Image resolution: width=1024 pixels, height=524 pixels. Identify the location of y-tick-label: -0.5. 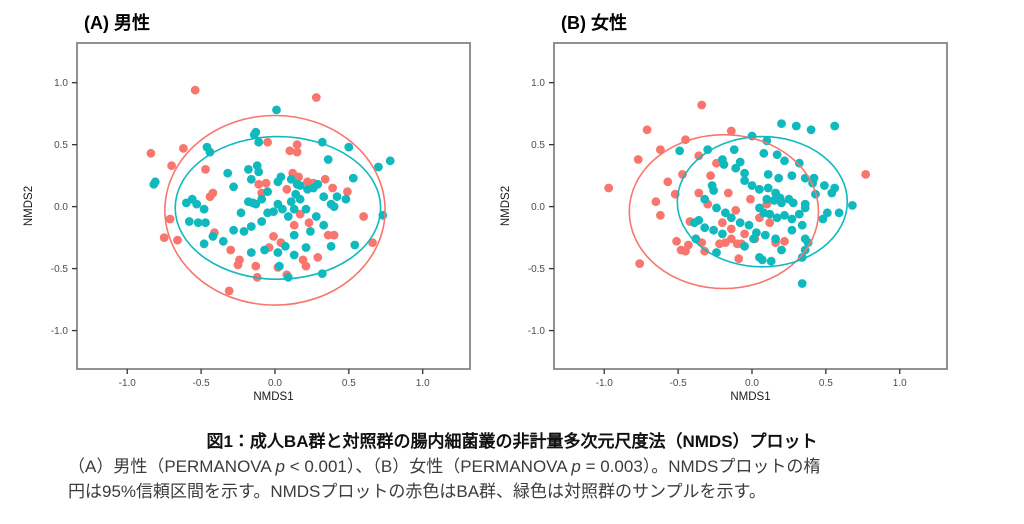
(537, 269).